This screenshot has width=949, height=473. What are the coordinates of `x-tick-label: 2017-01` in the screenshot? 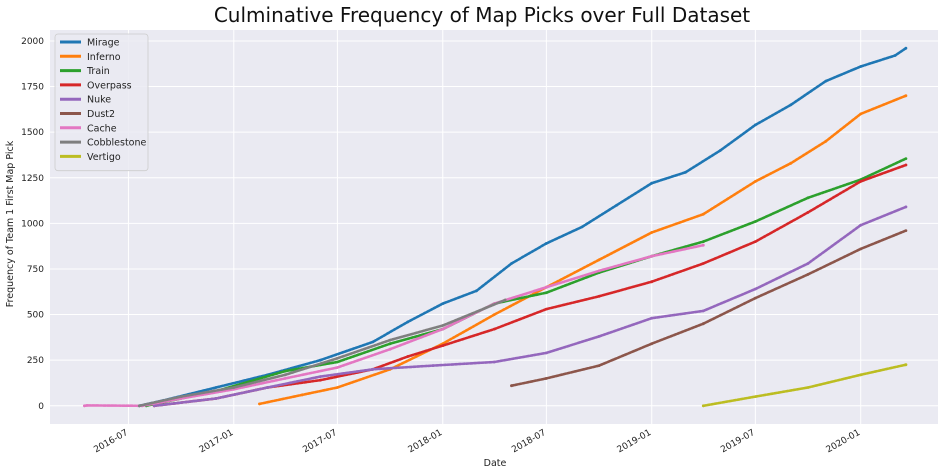 It's located at (217, 441).